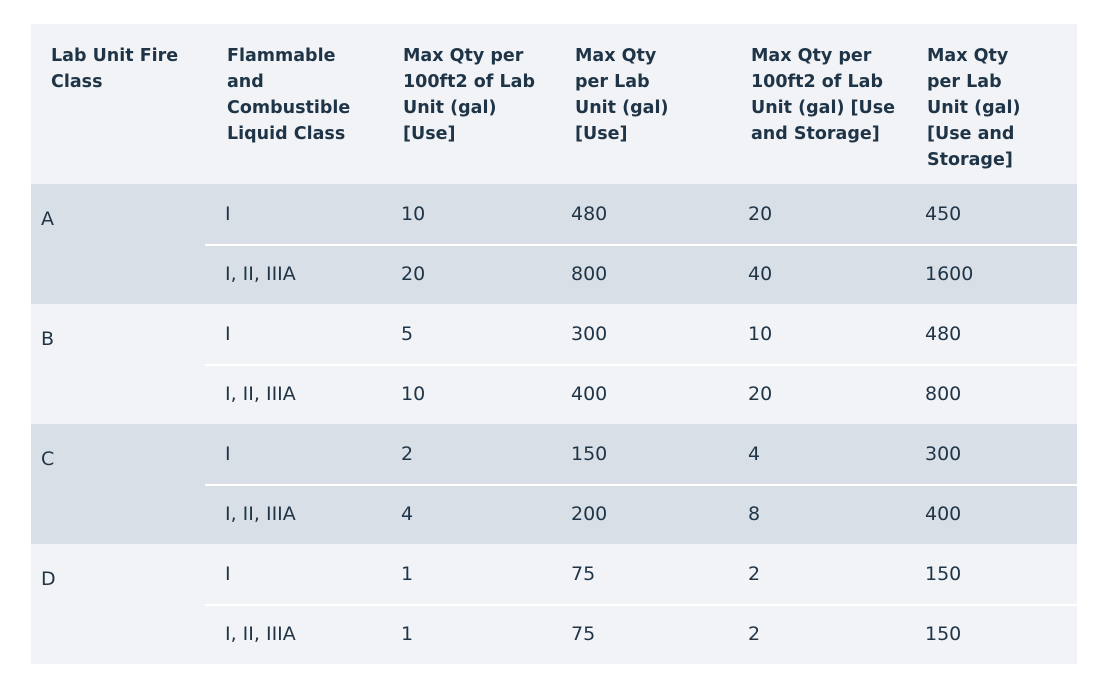 This screenshot has height=690, width=1107. I want to click on cell-max-qty-per-100ft2-use-storage: 8, so click(754, 514).